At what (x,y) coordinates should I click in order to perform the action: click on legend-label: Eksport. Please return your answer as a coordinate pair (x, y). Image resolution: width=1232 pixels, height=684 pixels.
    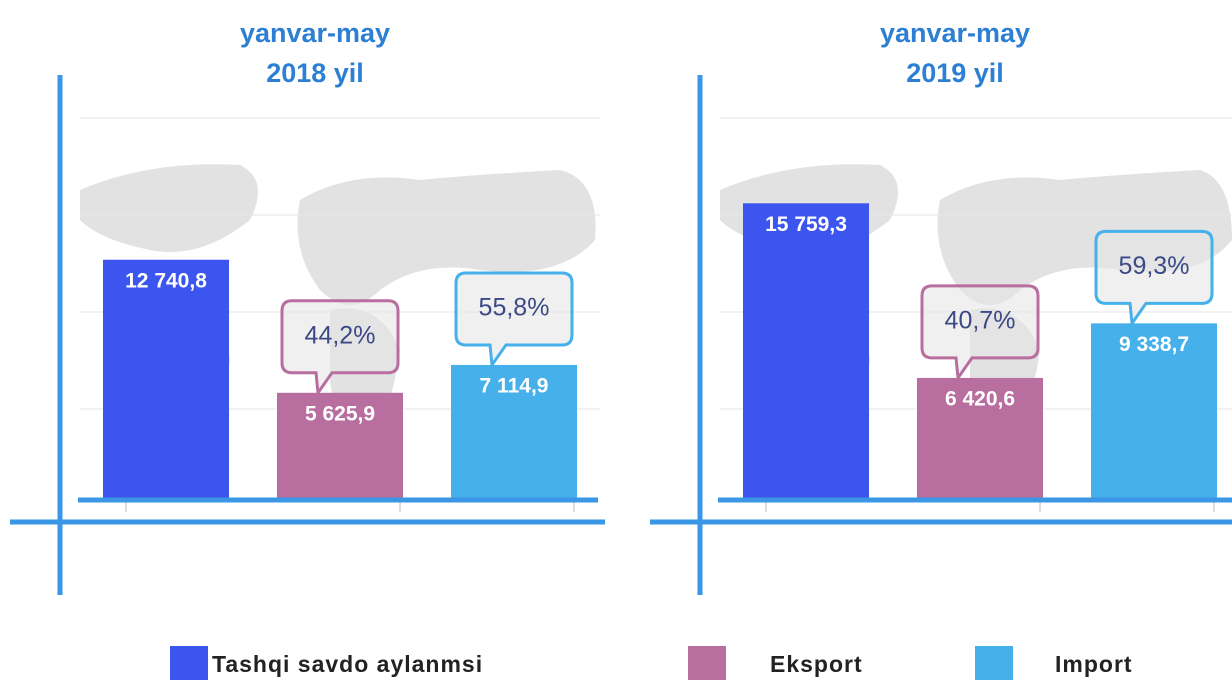
    Looking at the image, I should click on (816, 664).